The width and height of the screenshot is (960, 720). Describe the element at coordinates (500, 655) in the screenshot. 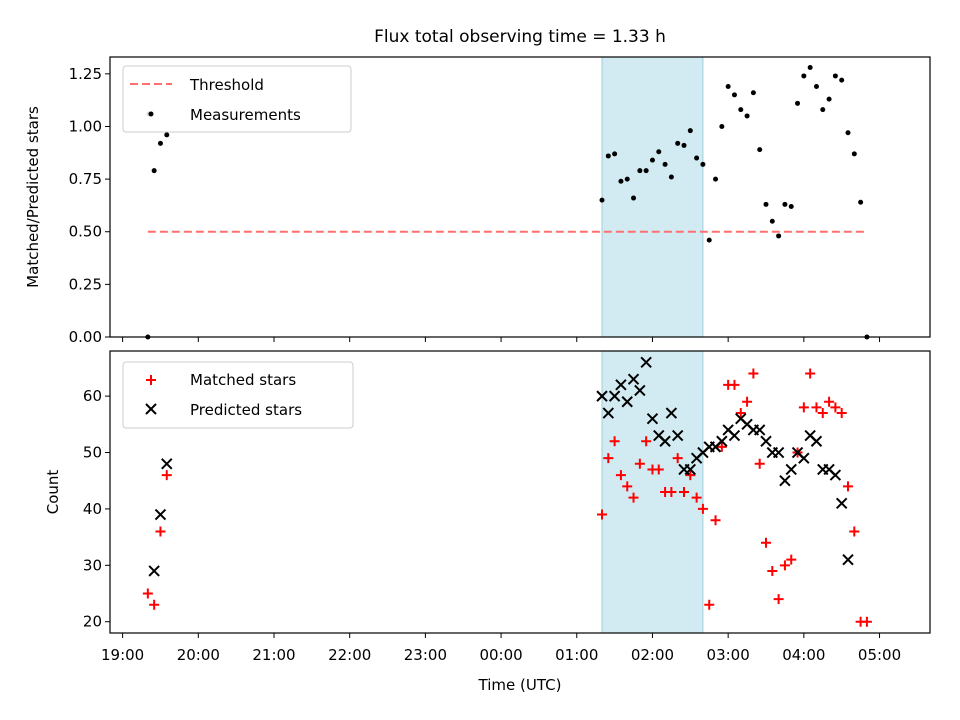

I see `x-tick-label: 00:00` at that location.